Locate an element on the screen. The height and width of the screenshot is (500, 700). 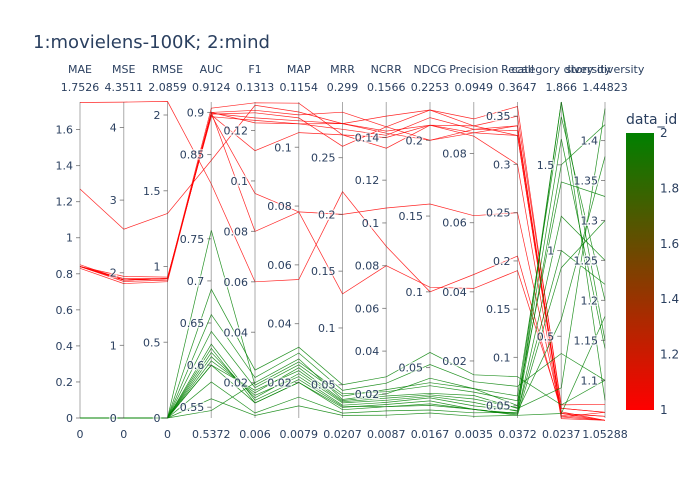
axis-tick-label: 1.15 is located at coordinates (586, 340).